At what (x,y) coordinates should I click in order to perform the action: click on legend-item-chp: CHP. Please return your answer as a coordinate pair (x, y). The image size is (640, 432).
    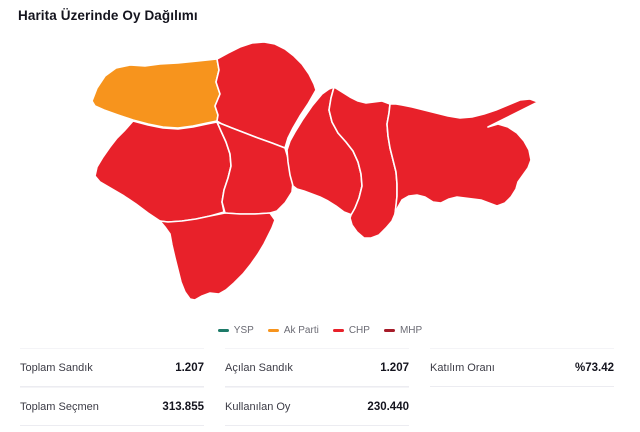
    Looking at the image, I should click on (351, 330).